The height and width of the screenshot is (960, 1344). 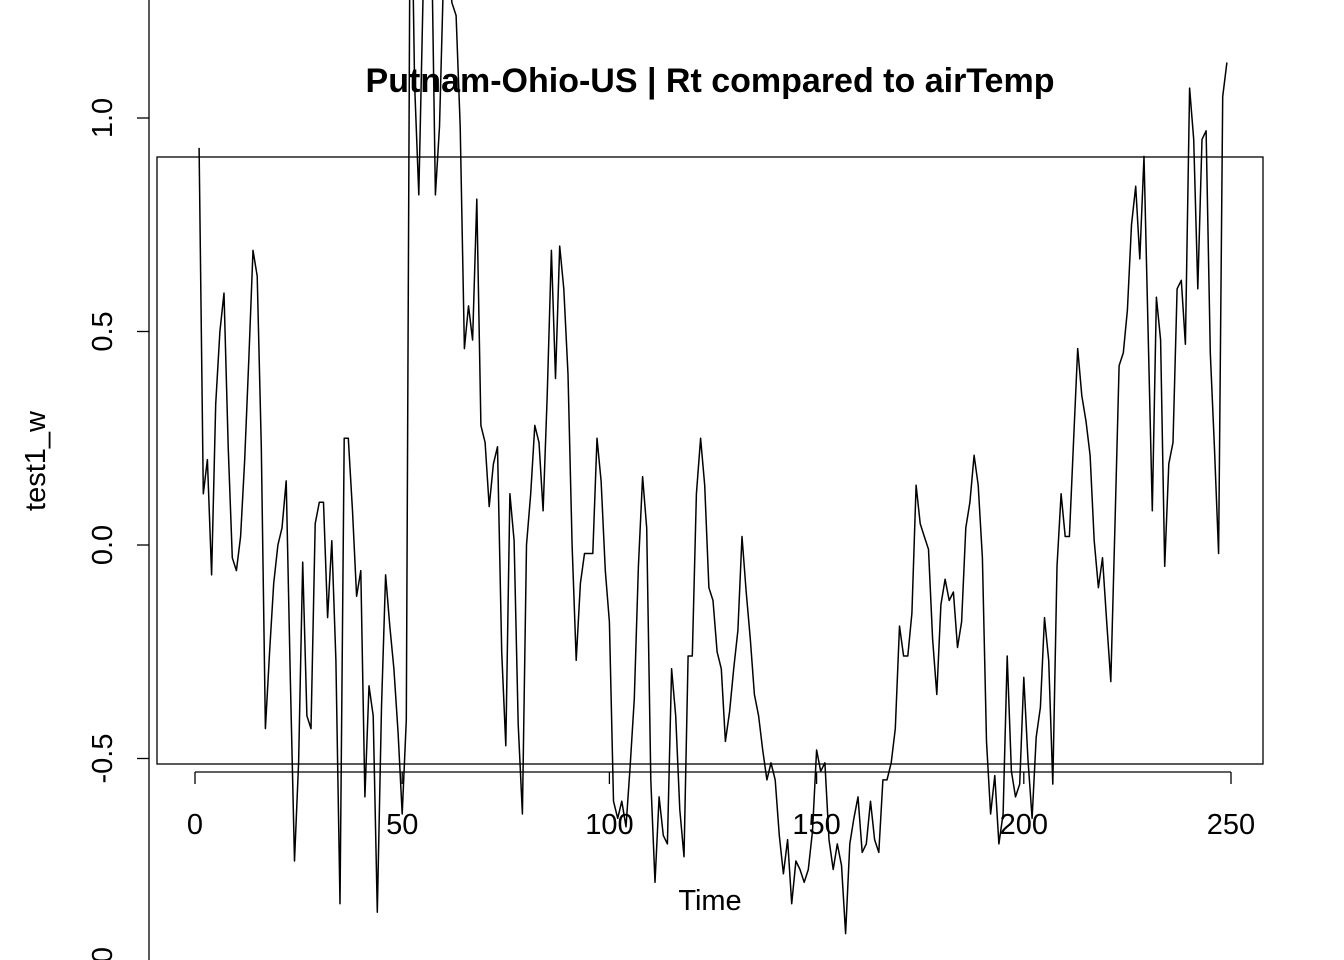 What do you see at coordinates (103, 953) in the screenshot?
I see `y-tick-label: -1.0` at bounding box center [103, 953].